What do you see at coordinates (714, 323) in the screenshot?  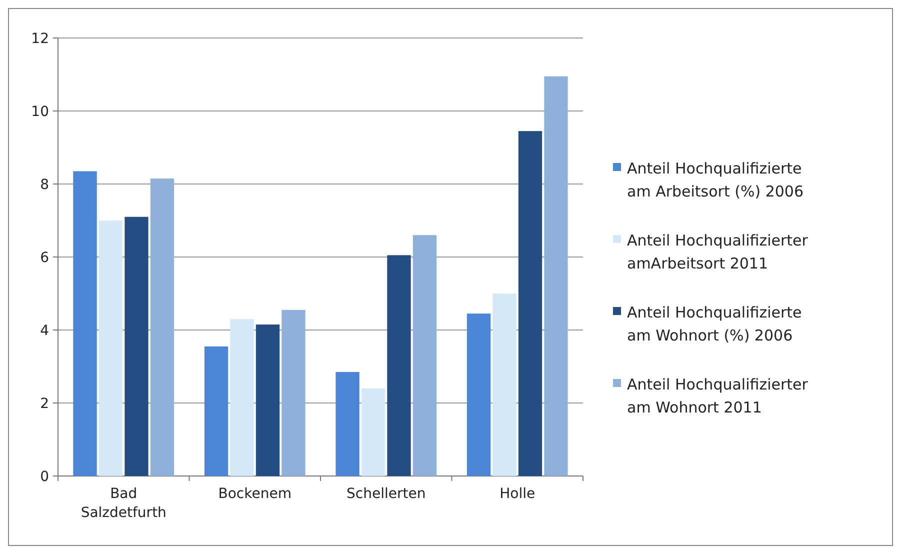 I see `legend-label: Anteil Hochqualifizierte am Wohnort (%) 2006` at bounding box center [714, 323].